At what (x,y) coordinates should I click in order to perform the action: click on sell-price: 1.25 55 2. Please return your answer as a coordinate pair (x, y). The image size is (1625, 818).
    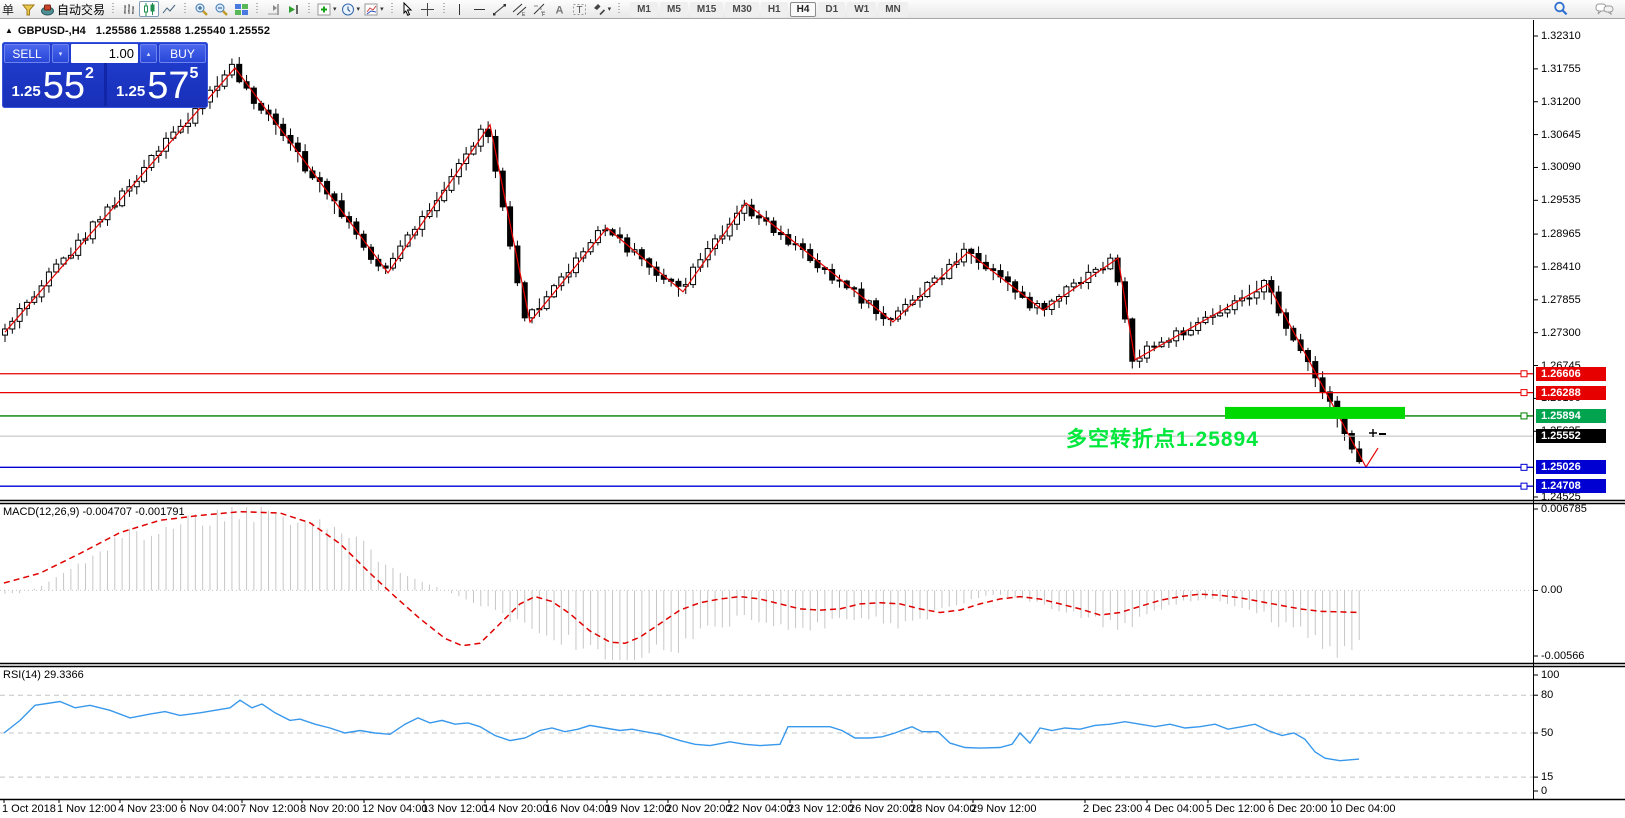
    Looking at the image, I should click on (54, 84).